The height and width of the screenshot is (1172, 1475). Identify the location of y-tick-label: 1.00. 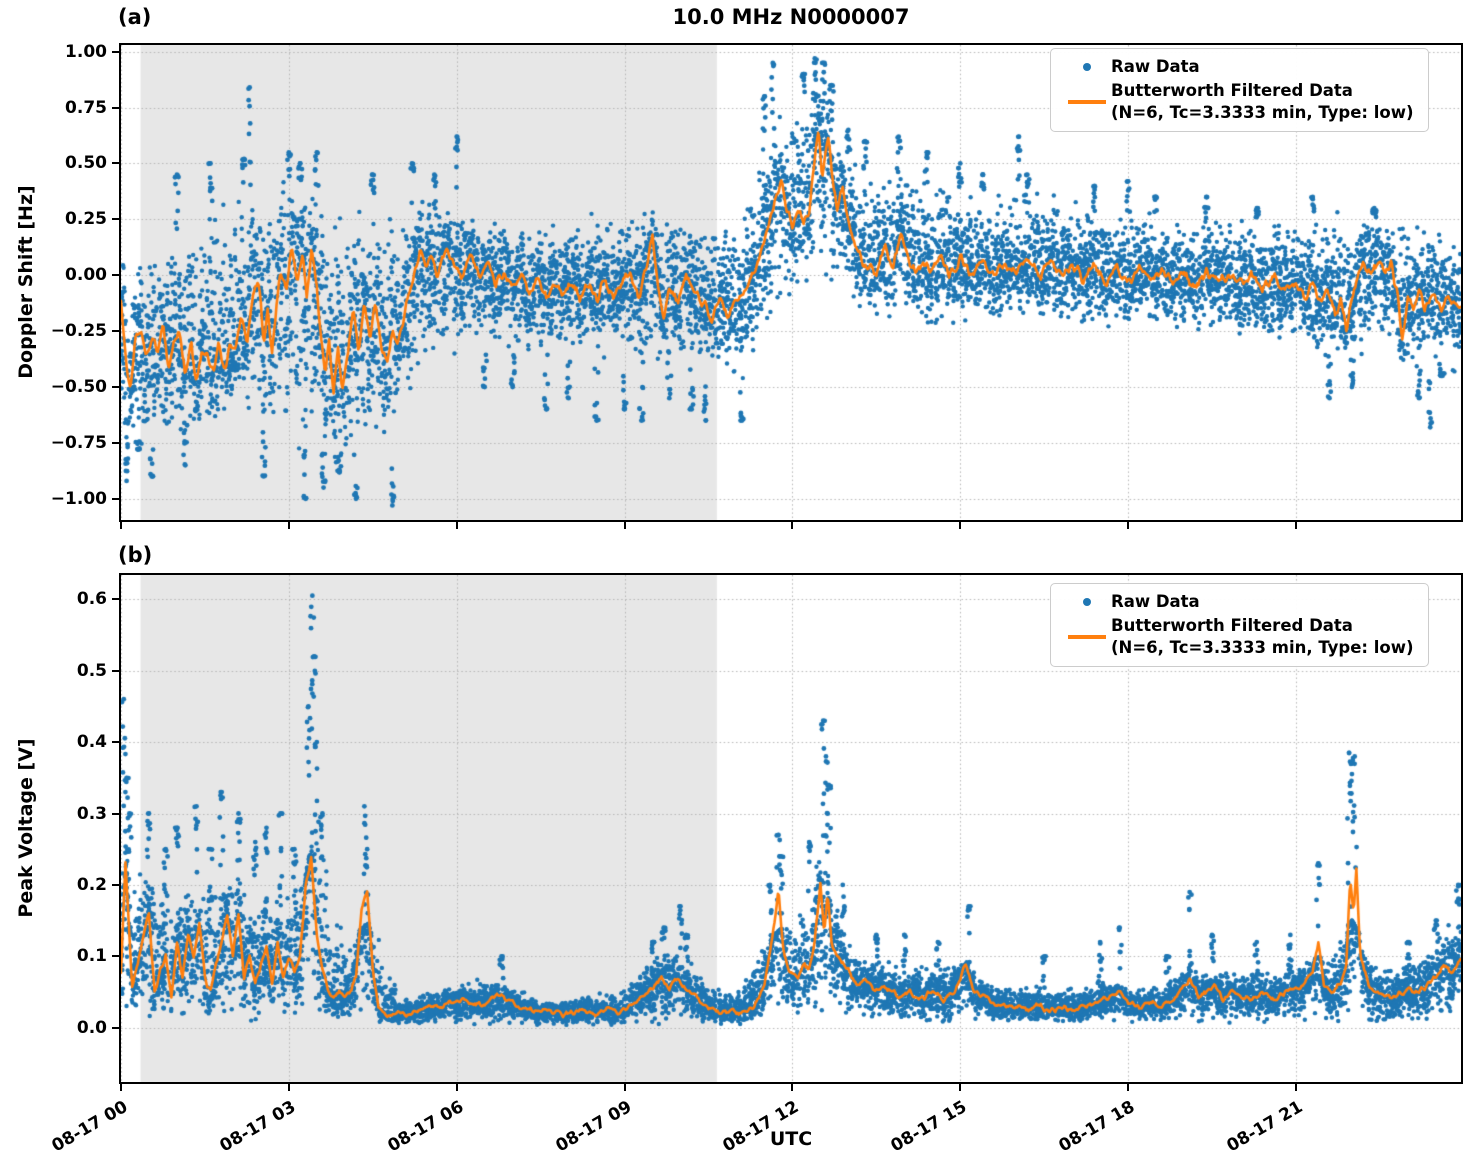
(86, 51).